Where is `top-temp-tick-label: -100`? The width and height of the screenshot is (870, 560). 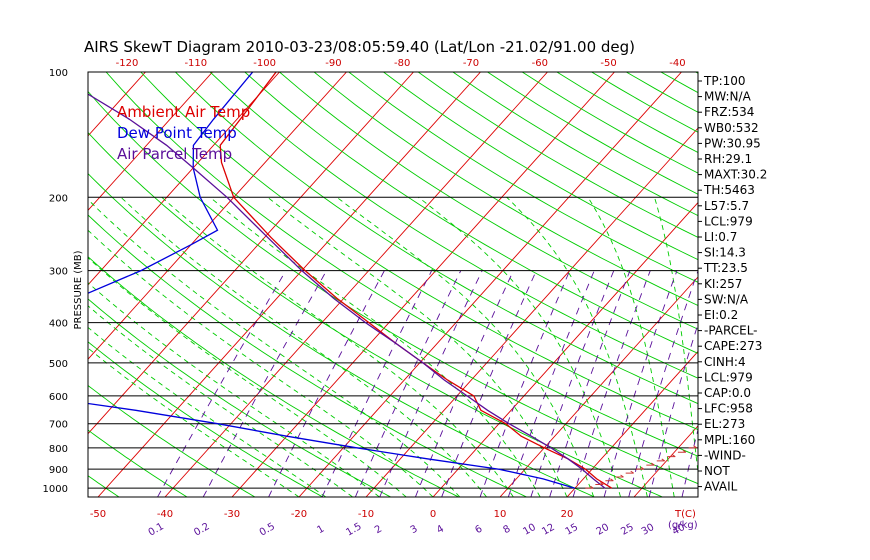
top-temp-tick-label: -100 is located at coordinates (264, 63).